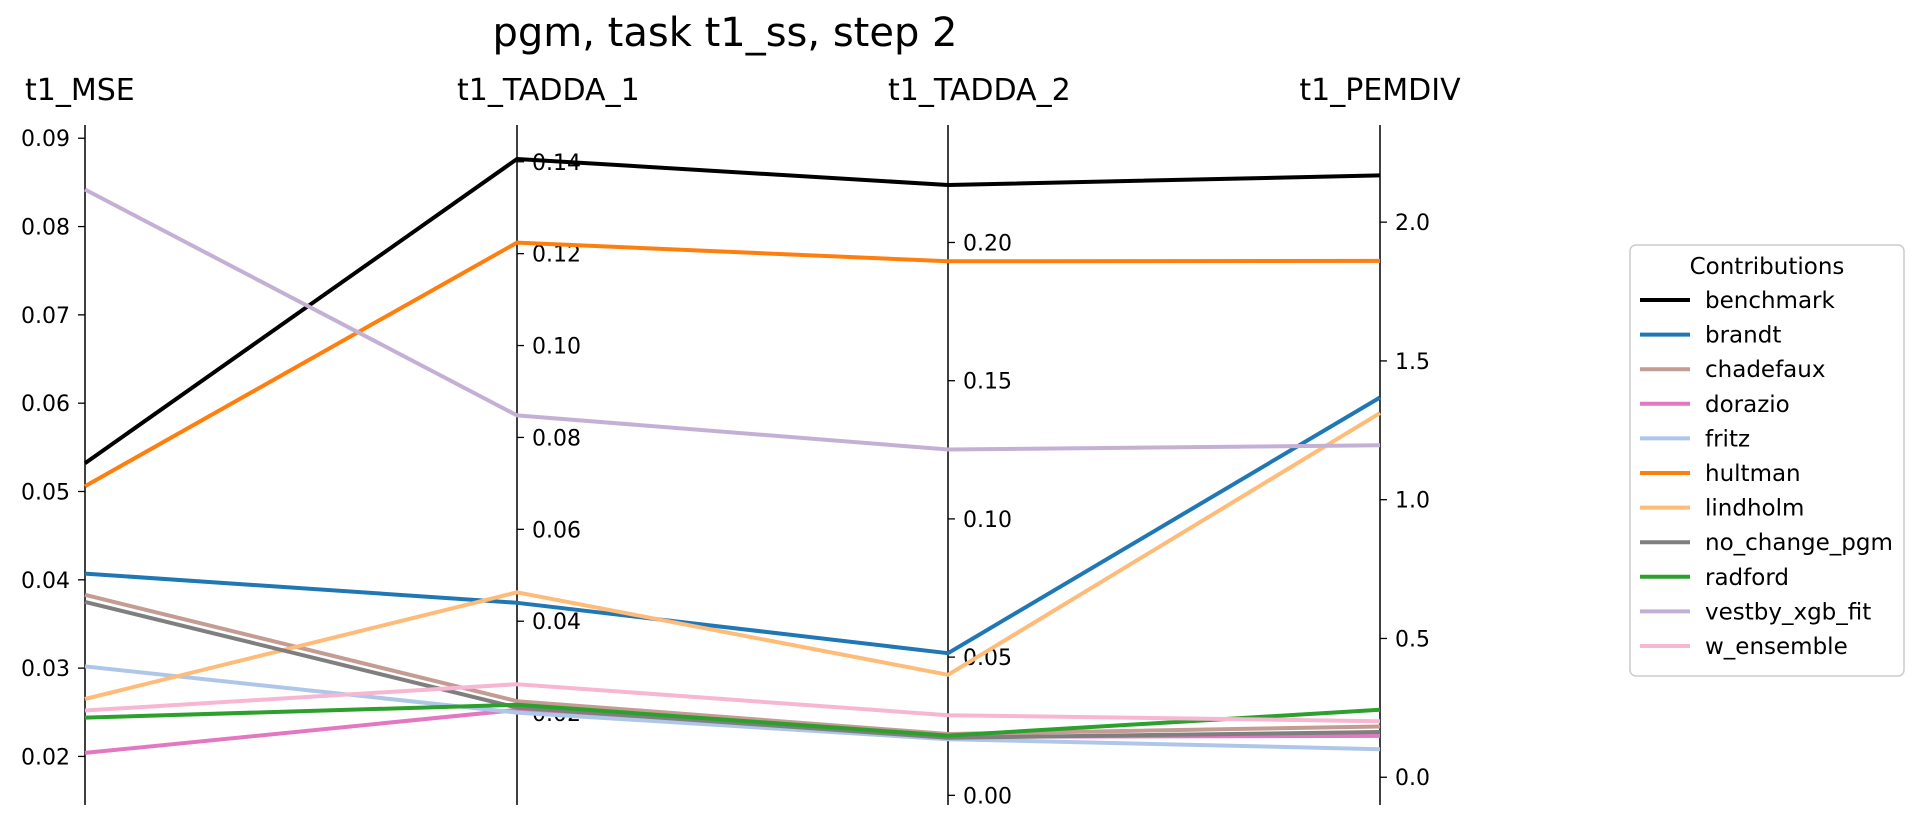 Image resolution: width=1920 pixels, height=824 pixels. What do you see at coordinates (1380, 90) in the screenshot?
I see `axis-title: t1_PEMDIV` at bounding box center [1380, 90].